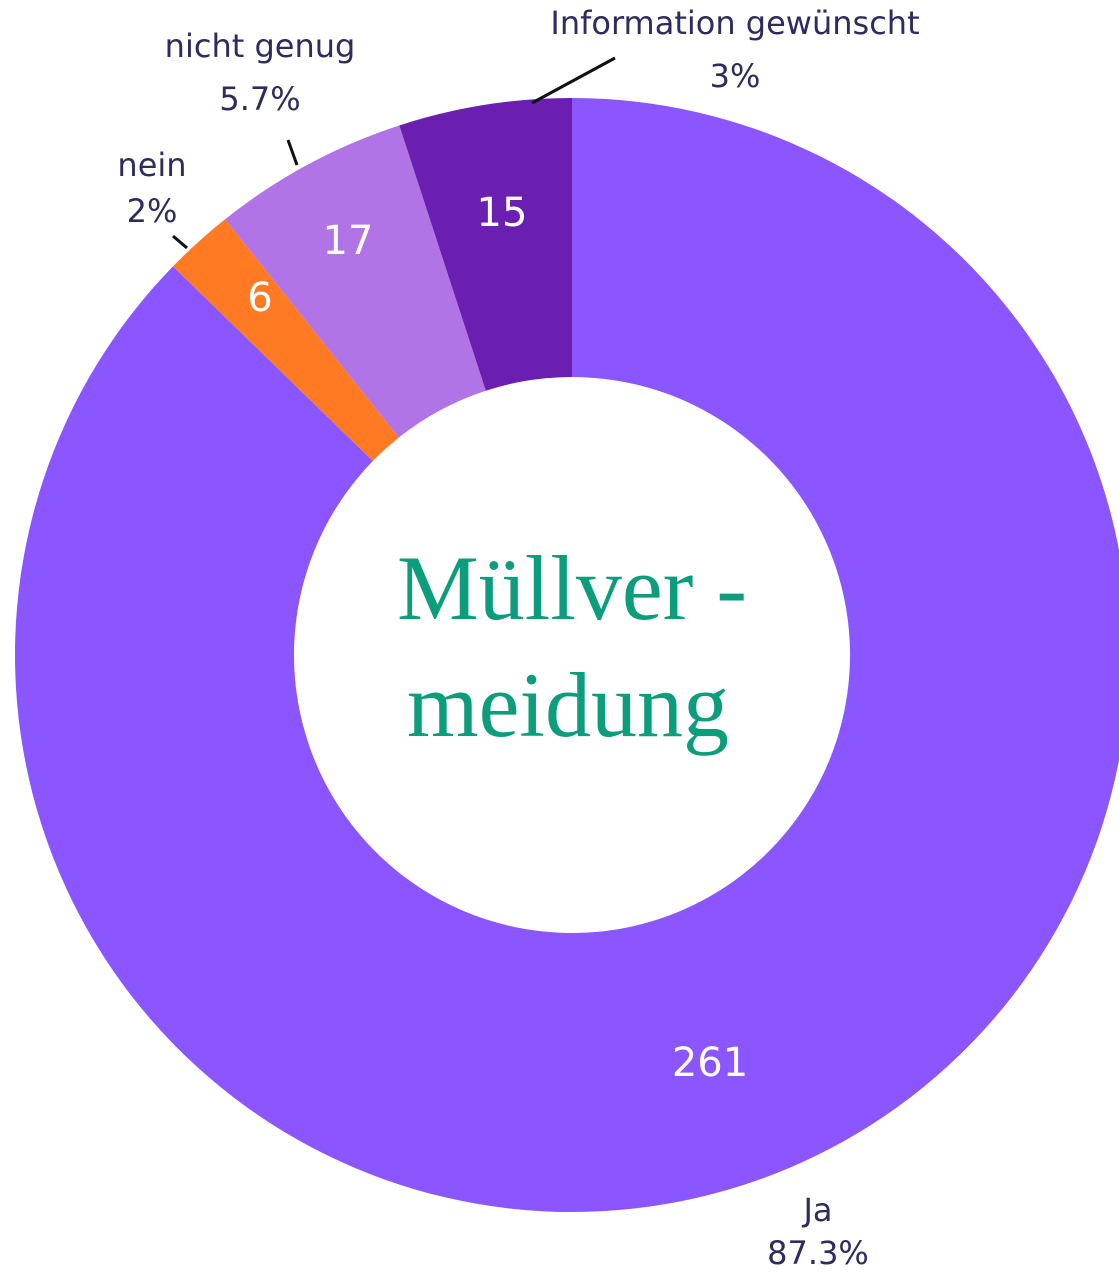  Describe the element at coordinates (152, 211) in the screenshot. I see `percent-label: 2%` at that location.